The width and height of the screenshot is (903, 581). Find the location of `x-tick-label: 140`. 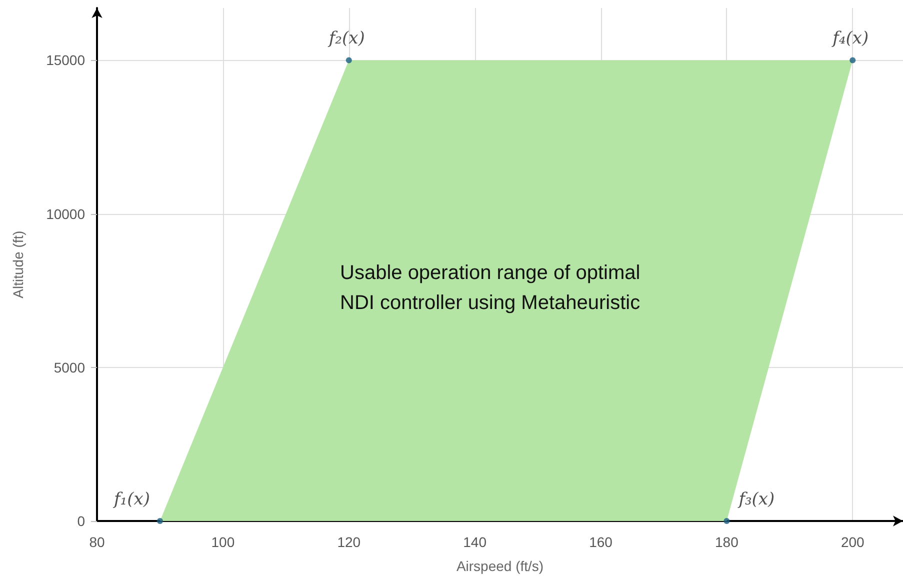

x-tick-label: 140 is located at coordinates (475, 542).